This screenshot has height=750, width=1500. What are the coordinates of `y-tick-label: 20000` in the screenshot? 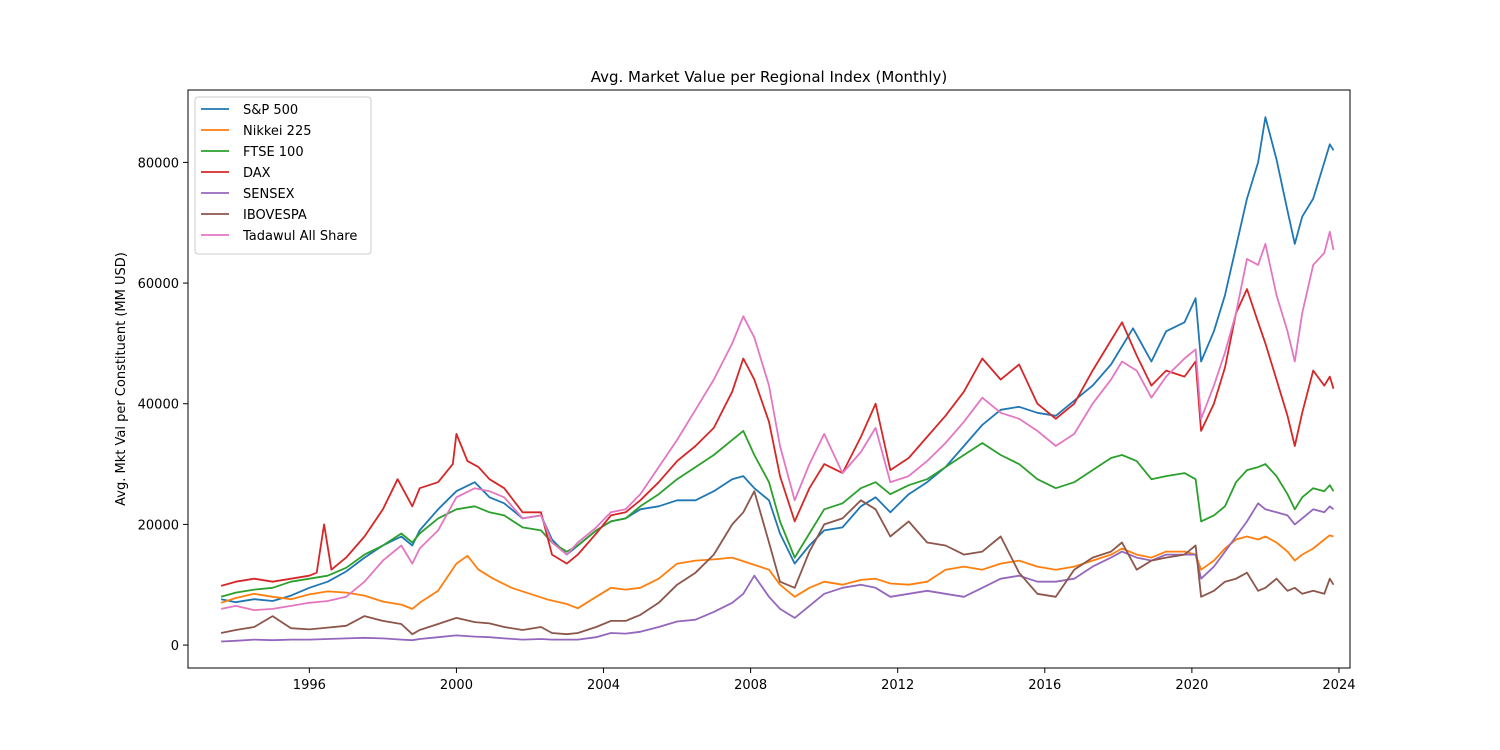 It's located at (158, 525).